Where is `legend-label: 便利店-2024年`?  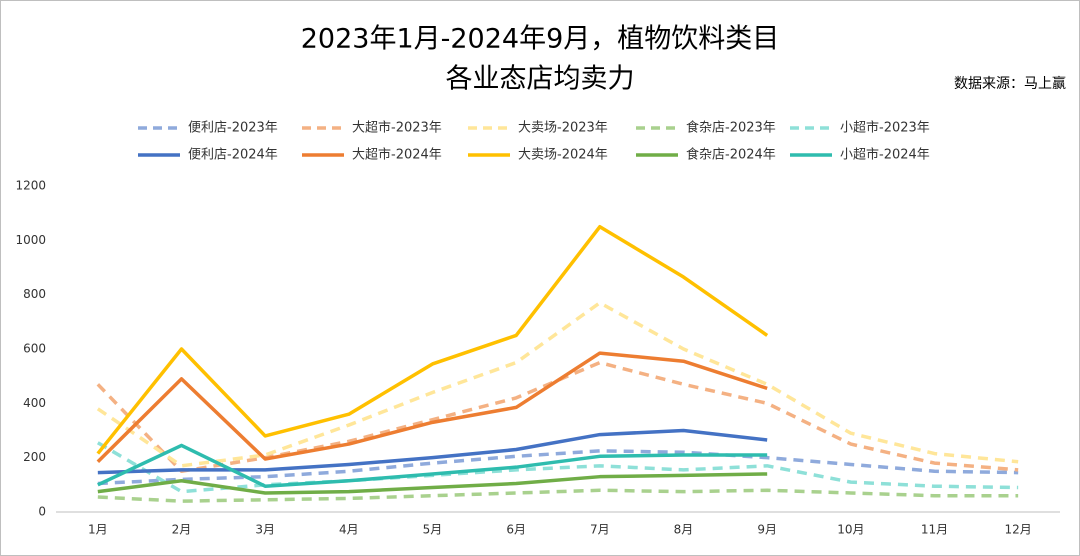 legend-label: 便利店-2024年 is located at coordinates (233, 155).